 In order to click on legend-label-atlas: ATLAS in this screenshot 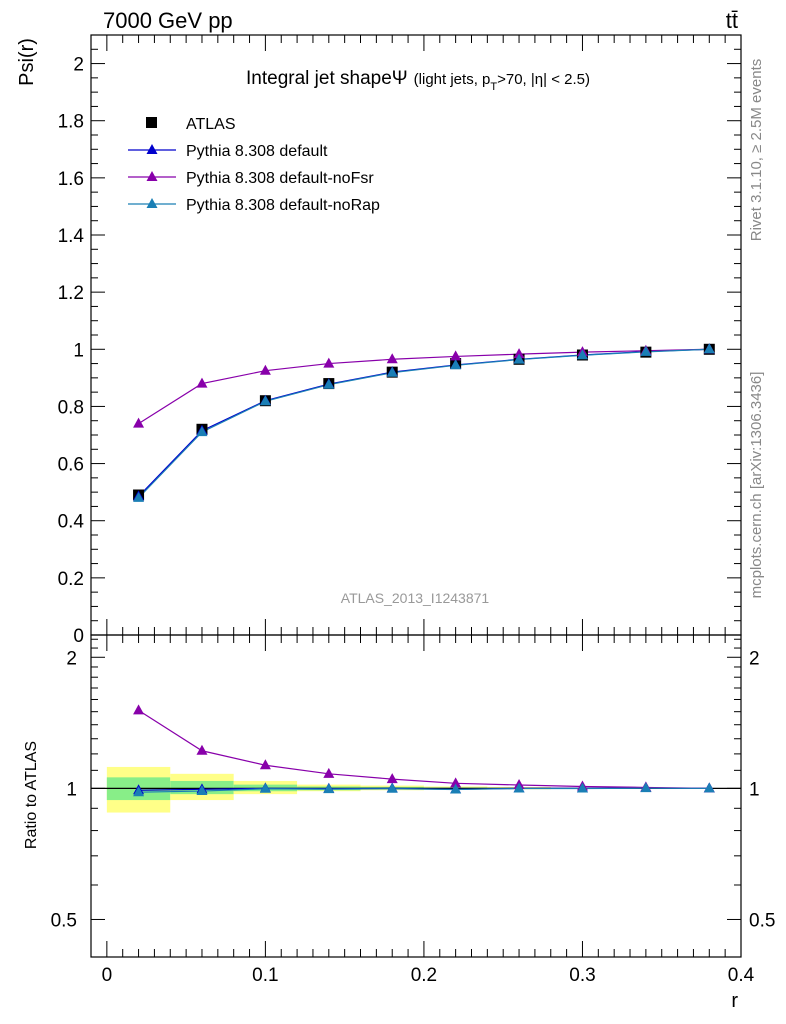, I will do `click(211, 124)`.